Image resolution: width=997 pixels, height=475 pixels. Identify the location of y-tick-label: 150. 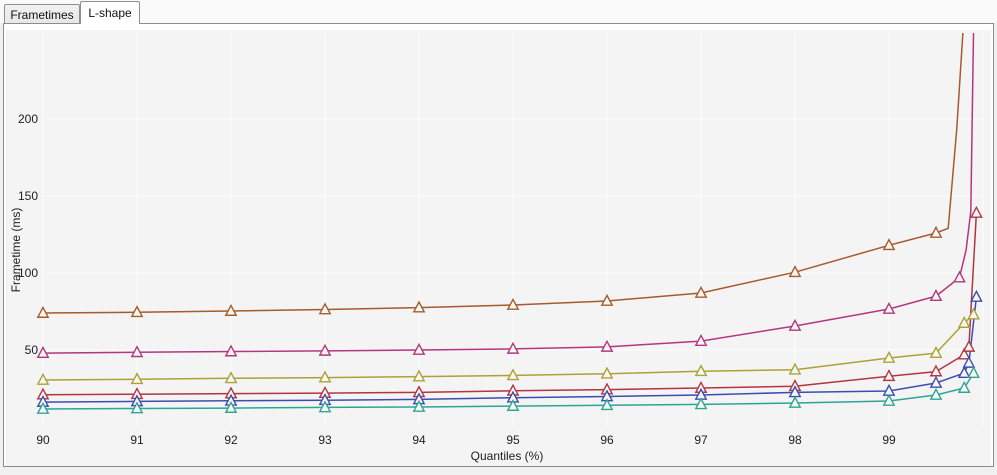
(28, 196).